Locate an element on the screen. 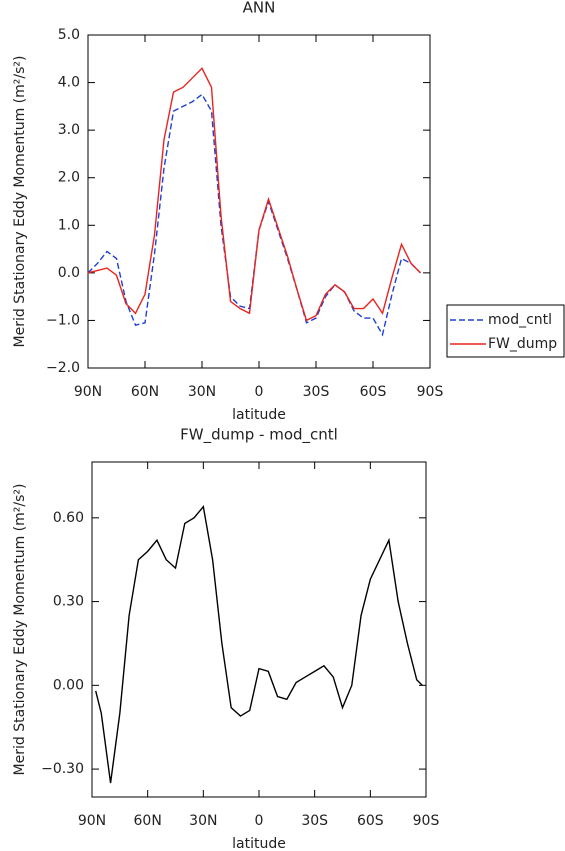 Image resolution: width=565 pixels, height=851 pixels. y-tick-label: 1.0 is located at coordinates (69, 225).